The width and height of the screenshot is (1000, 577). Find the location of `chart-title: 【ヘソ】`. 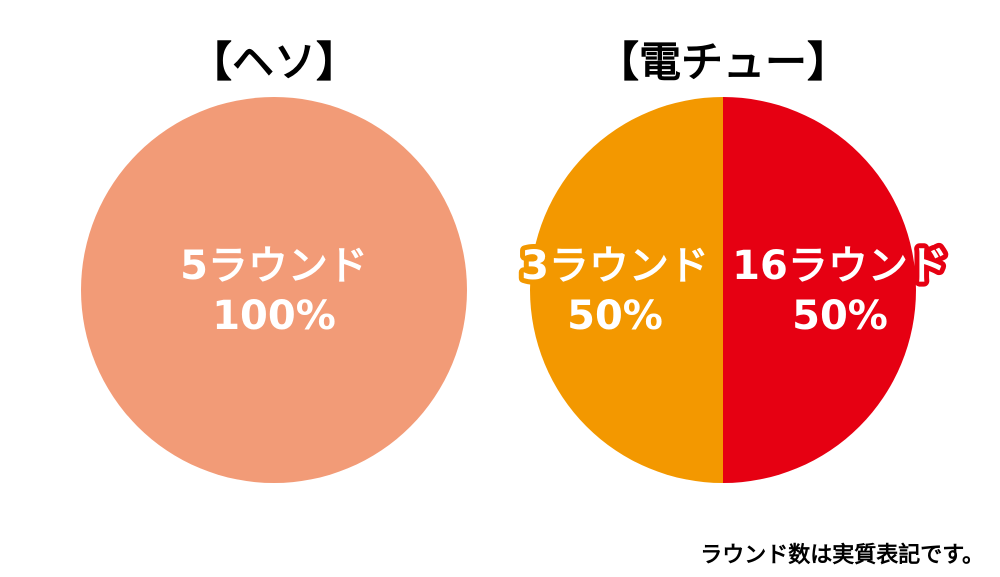

chart-title: 【ヘソ】 is located at coordinates (274, 62).